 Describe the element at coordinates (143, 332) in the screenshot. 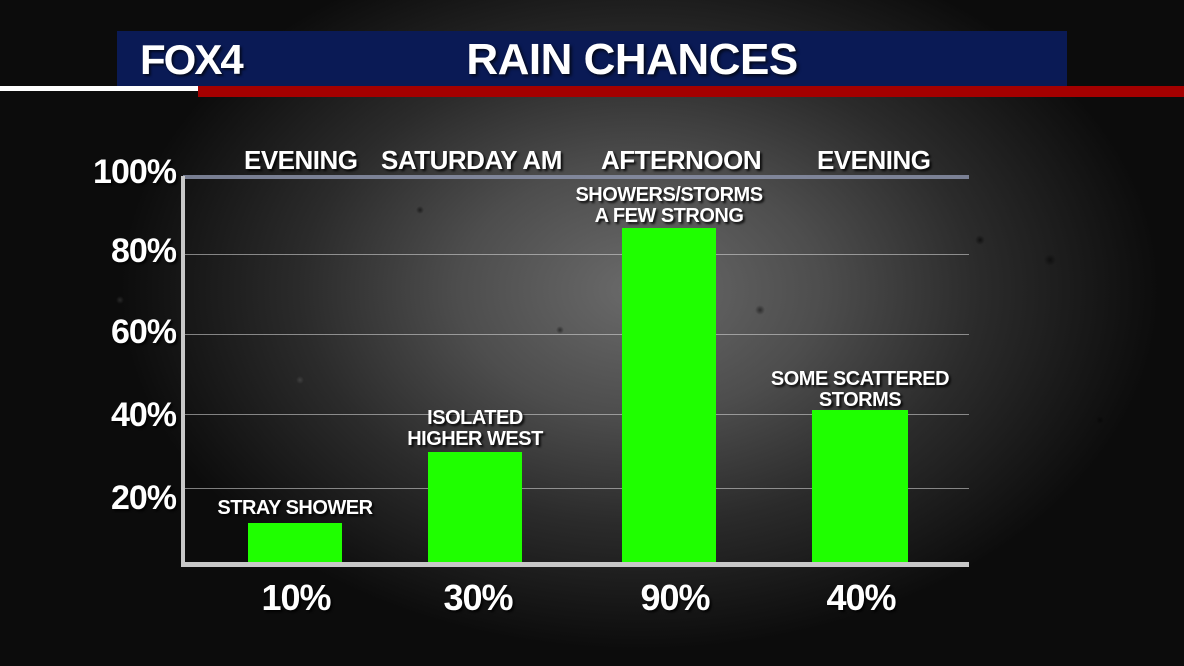

I see `y-tick-60: 60%` at that location.